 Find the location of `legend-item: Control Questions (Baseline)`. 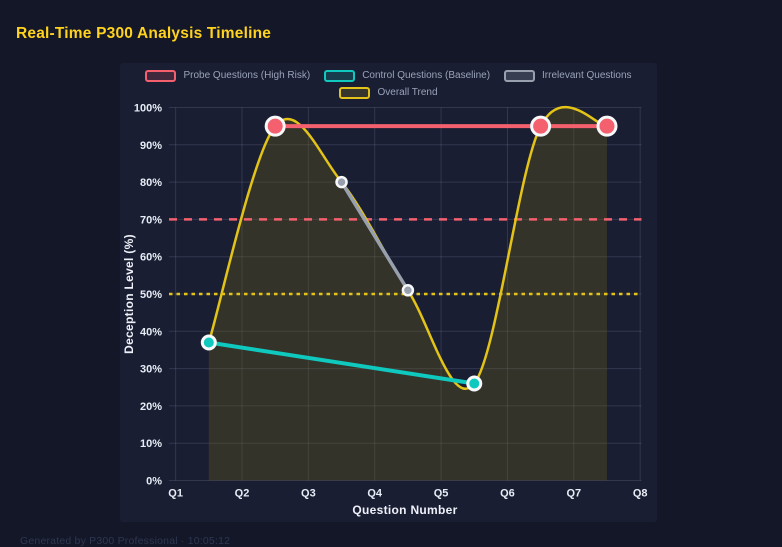

legend-item: Control Questions (Baseline) is located at coordinates (407, 76).